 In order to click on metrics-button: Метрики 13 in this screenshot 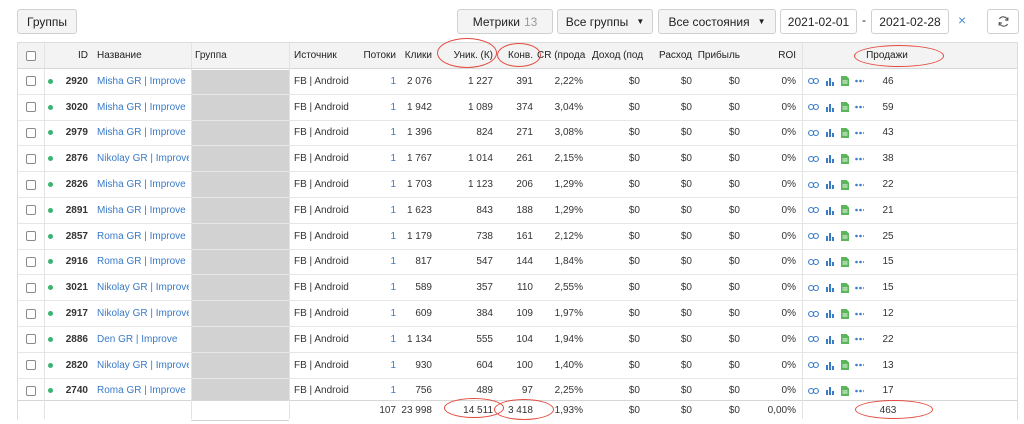, I will do `click(505, 21)`.